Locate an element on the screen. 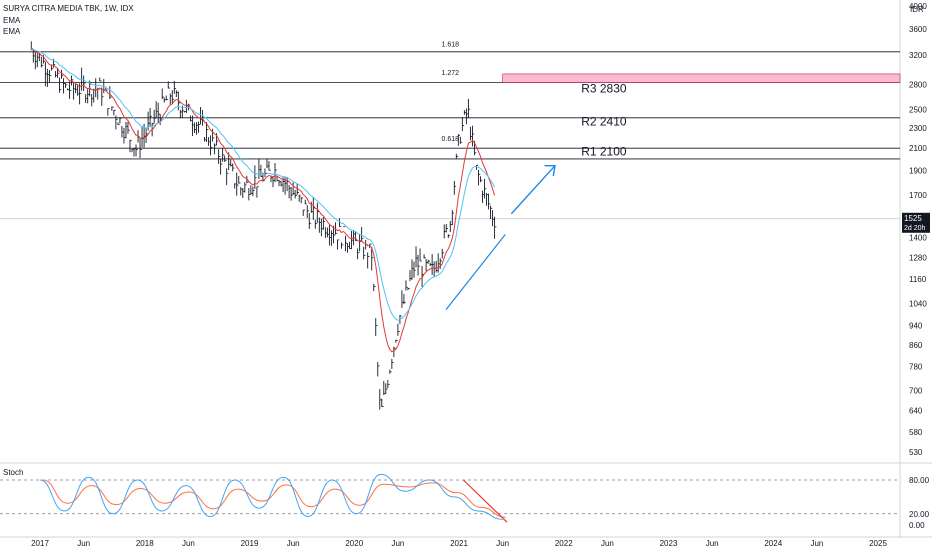 Image resolution: width=932 pixels, height=550 pixels. time-tick-label: 2017 is located at coordinates (40, 543).